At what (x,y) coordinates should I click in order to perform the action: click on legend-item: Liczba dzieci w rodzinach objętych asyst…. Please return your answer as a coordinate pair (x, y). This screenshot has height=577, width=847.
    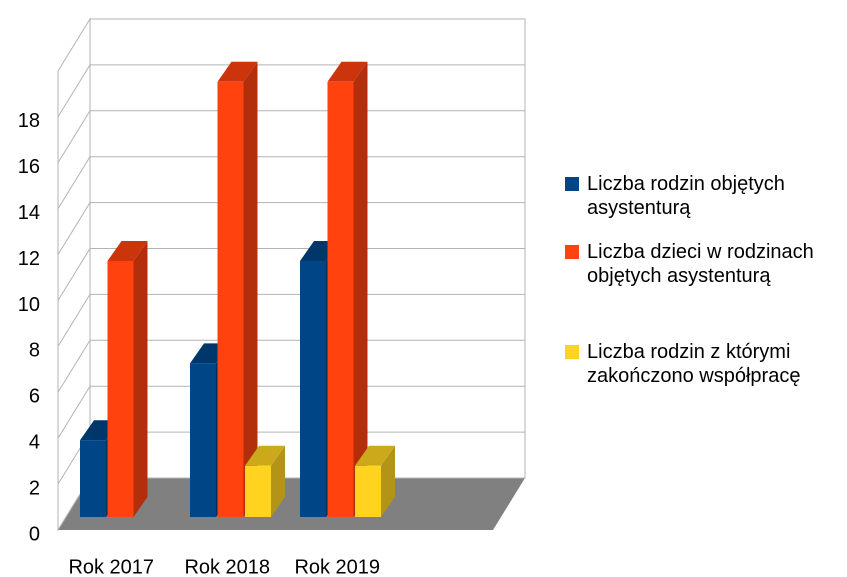
    Looking at the image, I should click on (697, 264).